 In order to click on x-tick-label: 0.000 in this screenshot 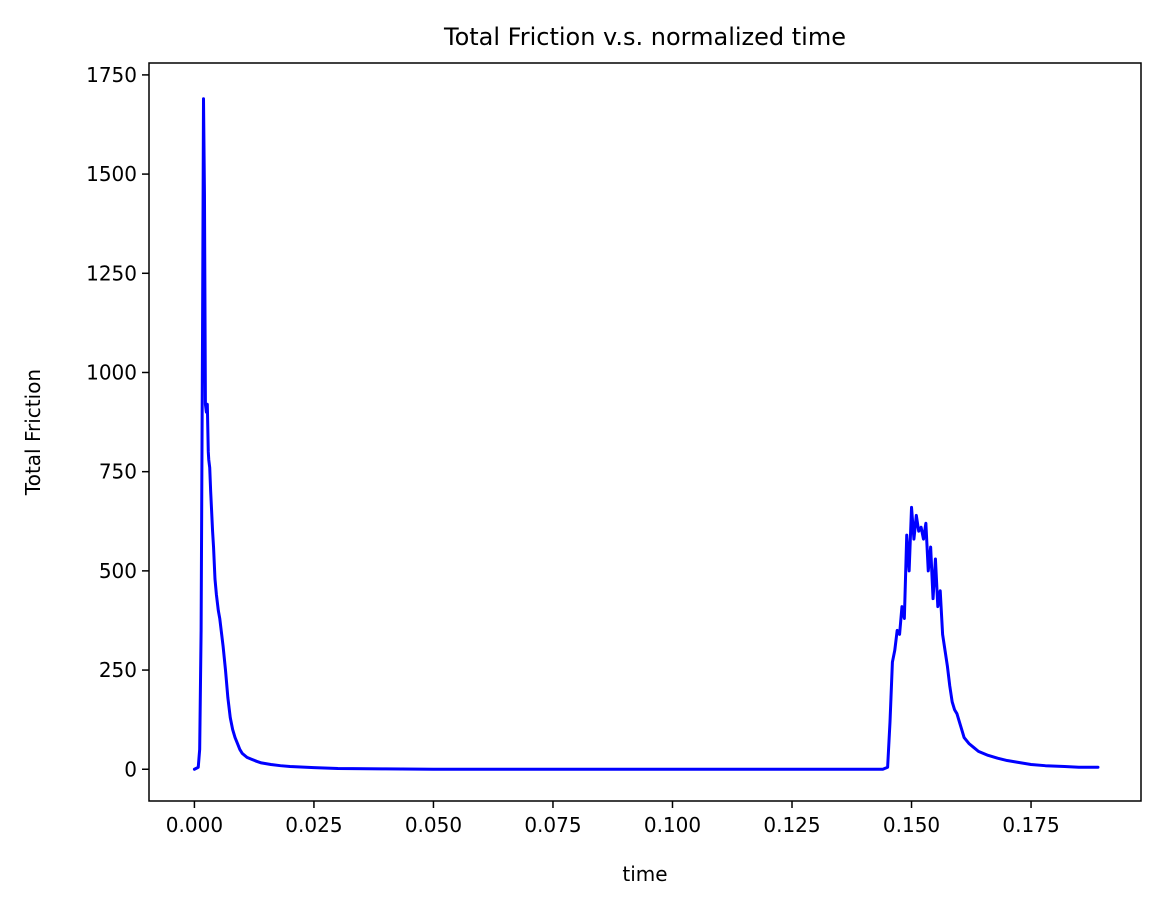, I will do `click(194, 825)`.